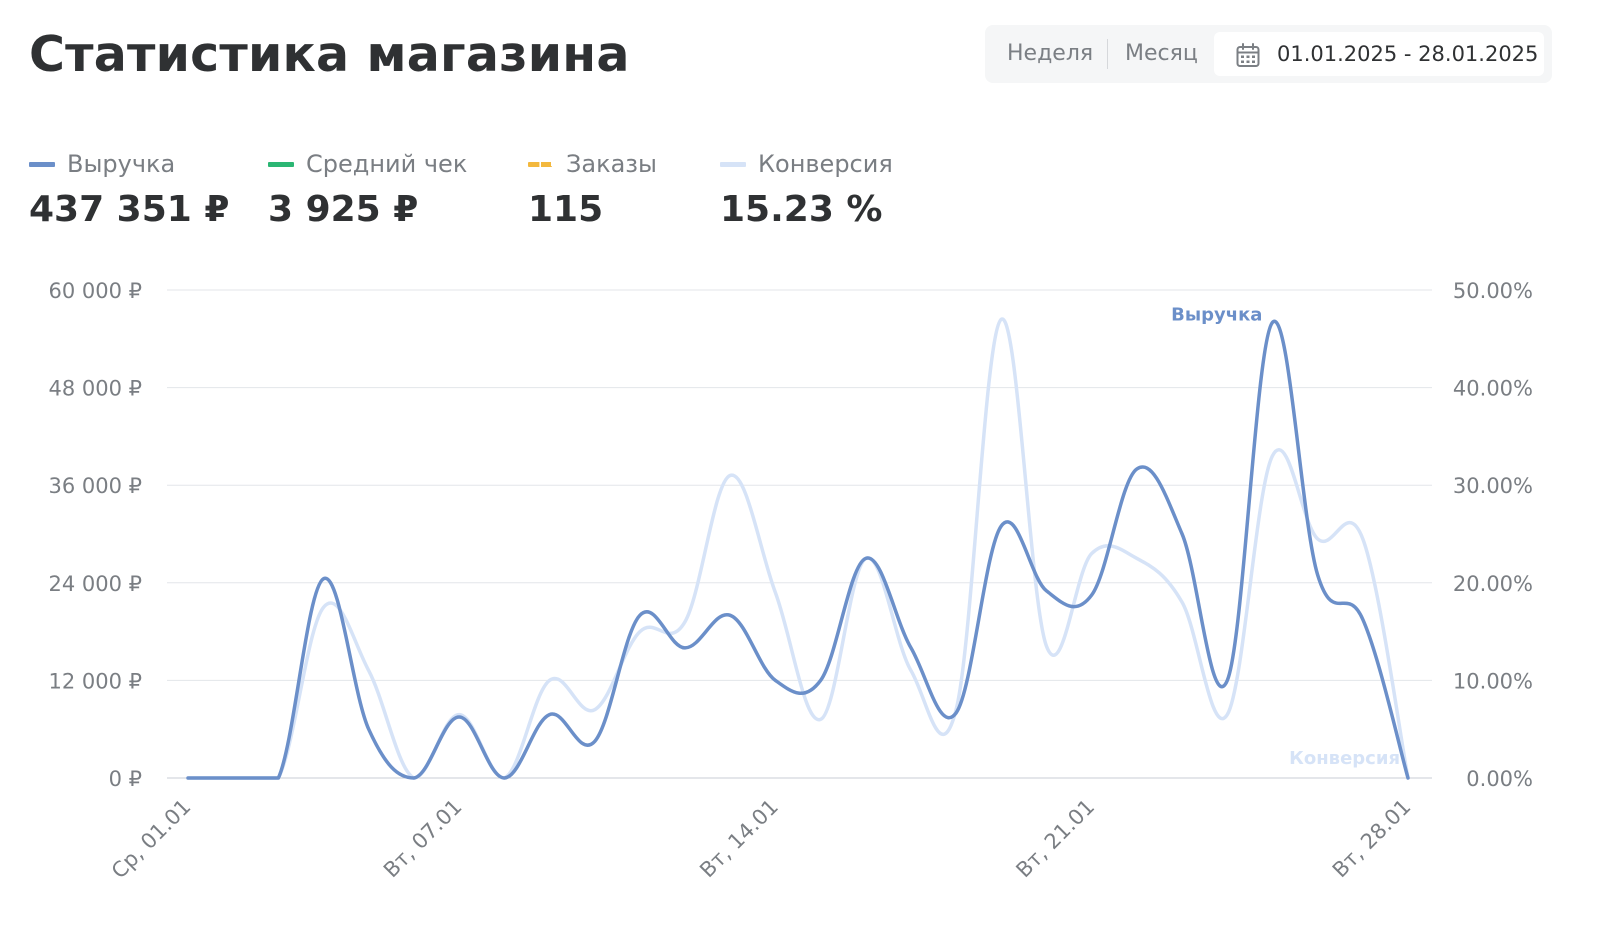 This screenshot has height=942, width=1600. Describe the element at coordinates (1161, 53) in the screenshot. I see `month-button: Месяц` at that location.